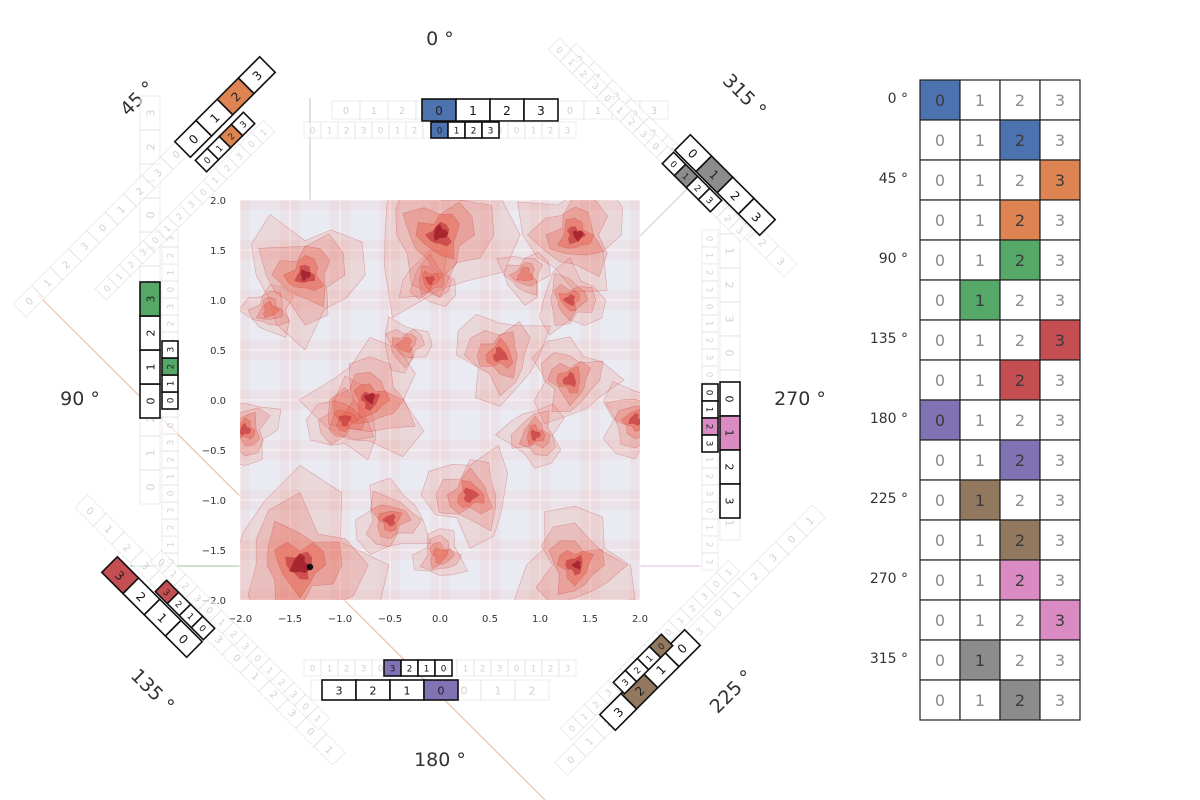 Image resolution: width=1200 pixels, height=800 pixels. What do you see at coordinates (889, 339) in the screenshot?
I see `legend-row-label: 135 °` at bounding box center [889, 339].